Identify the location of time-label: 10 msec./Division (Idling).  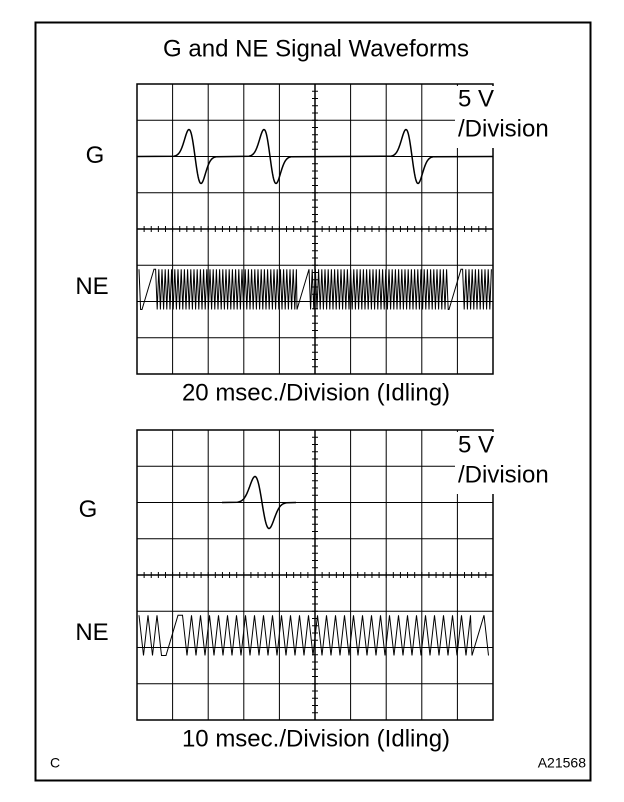
(316, 738).